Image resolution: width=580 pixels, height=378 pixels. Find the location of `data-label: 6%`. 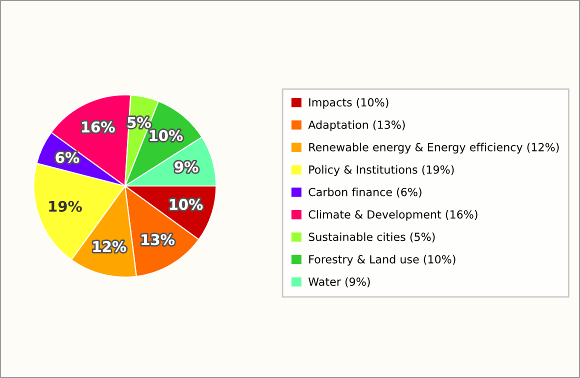

data-label: 6% is located at coordinates (68, 158).